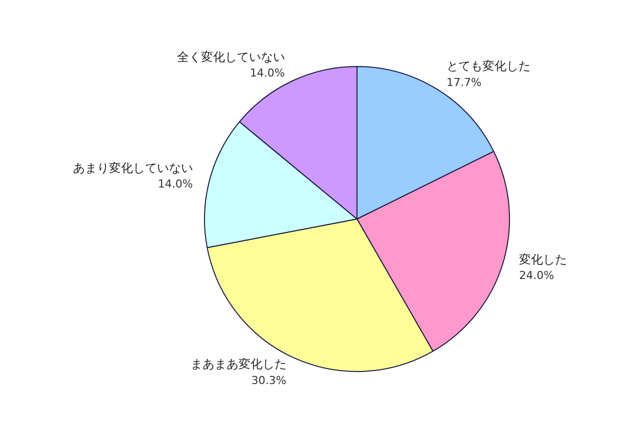  I want to click on slice-label: 変化した, so click(543, 259).